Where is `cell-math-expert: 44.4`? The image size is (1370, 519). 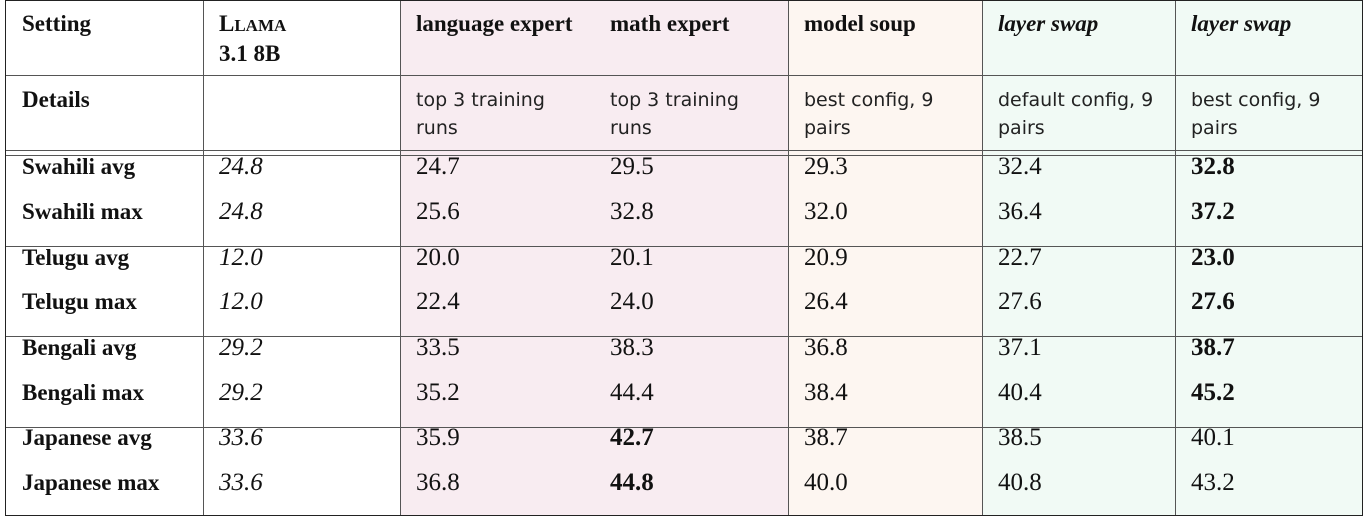
cell-math-expert: 44.4 is located at coordinates (632, 392).